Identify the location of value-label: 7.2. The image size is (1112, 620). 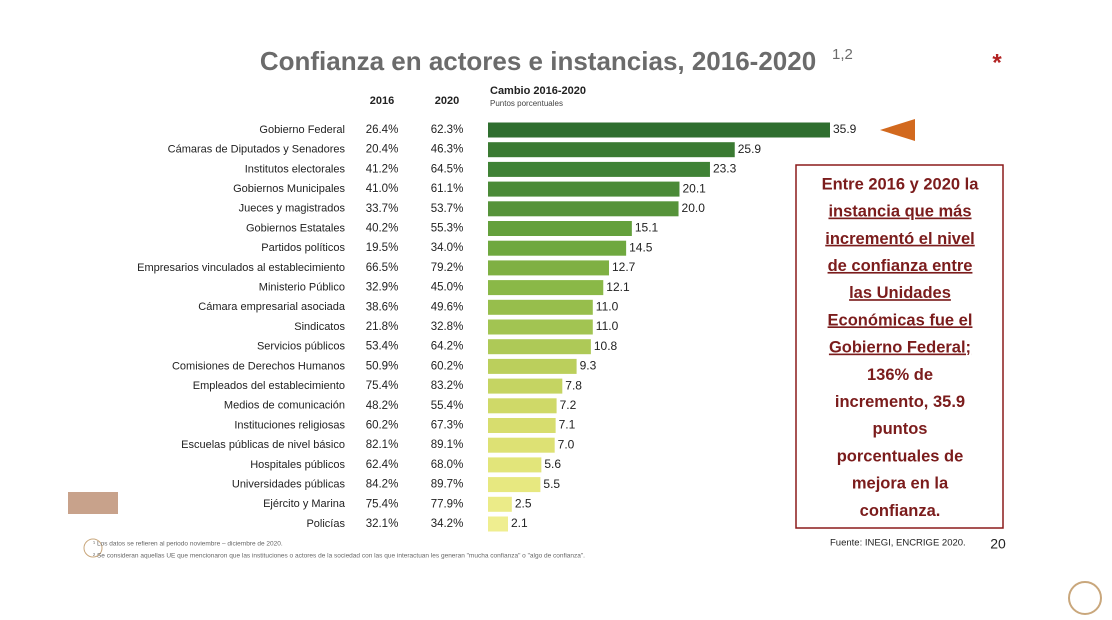
(568, 405).